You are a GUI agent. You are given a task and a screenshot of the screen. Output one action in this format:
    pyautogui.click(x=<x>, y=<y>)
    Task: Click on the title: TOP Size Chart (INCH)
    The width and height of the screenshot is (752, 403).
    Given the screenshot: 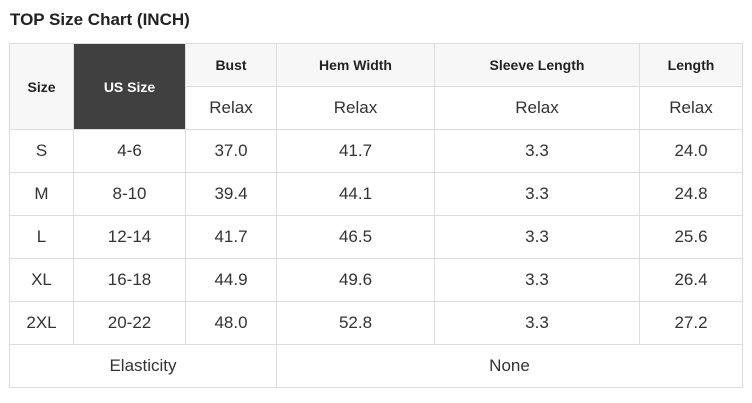 What is the action you would take?
    pyautogui.click(x=100, y=19)
    